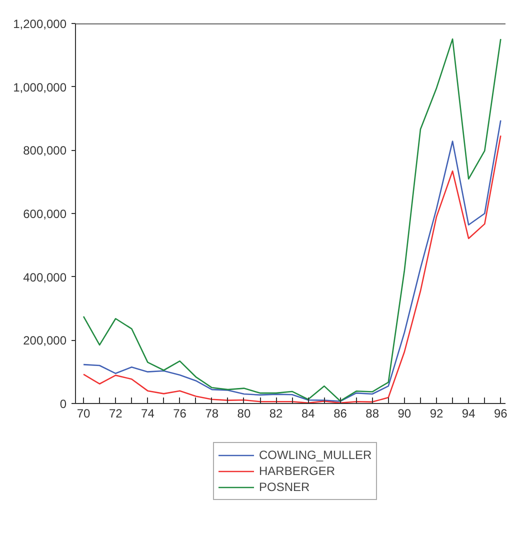  What do you see at coordinates (148, 413) in the screenshot?
I see `x-tick-label: 74` at bounding box center [148, 413].